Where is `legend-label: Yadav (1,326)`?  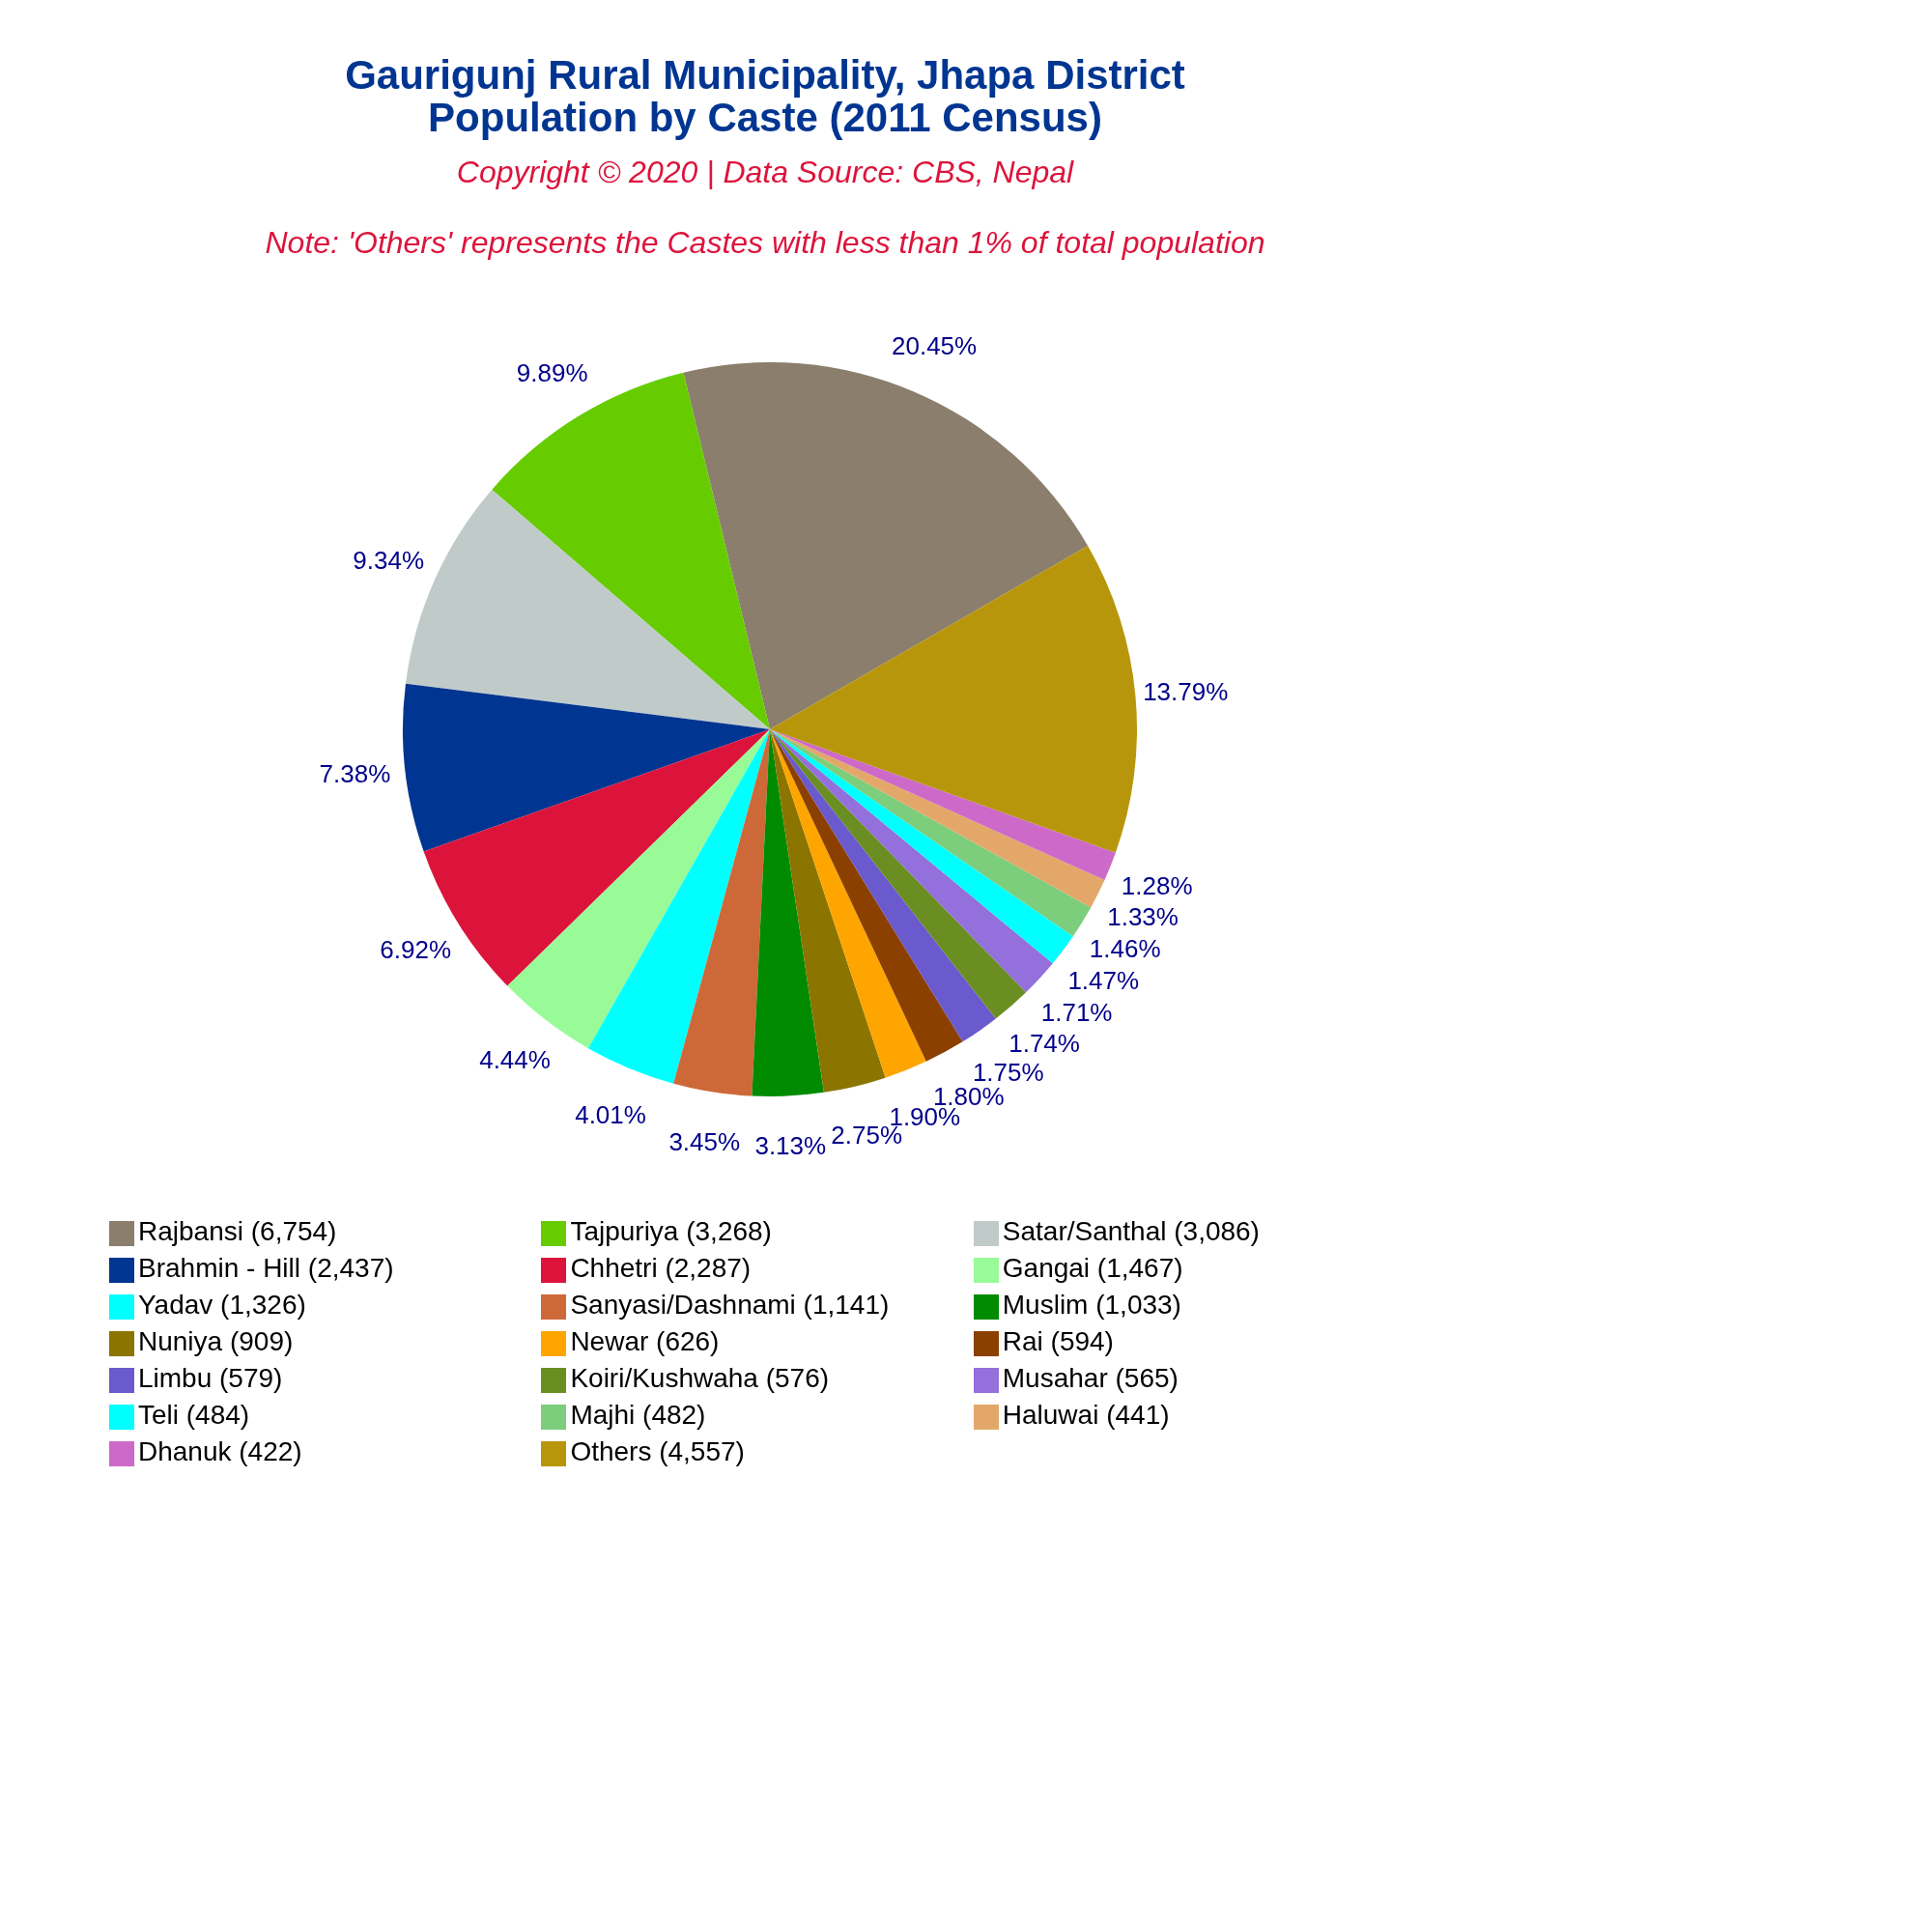 legend-label: Yadav (1,326) is located at coordinates (222, 1305).